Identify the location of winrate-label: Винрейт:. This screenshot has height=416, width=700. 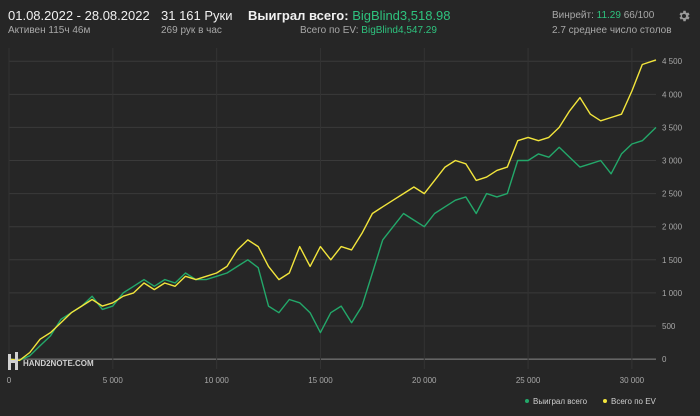
(573, 15).